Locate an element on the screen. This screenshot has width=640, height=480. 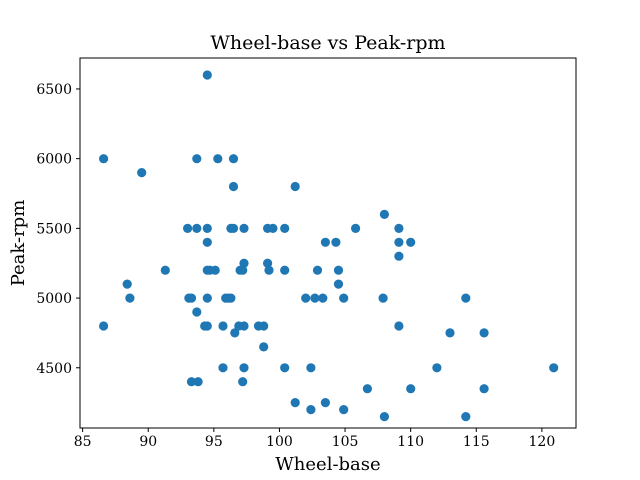
x-tick-label: 110 is located at coordinates (410, 442).